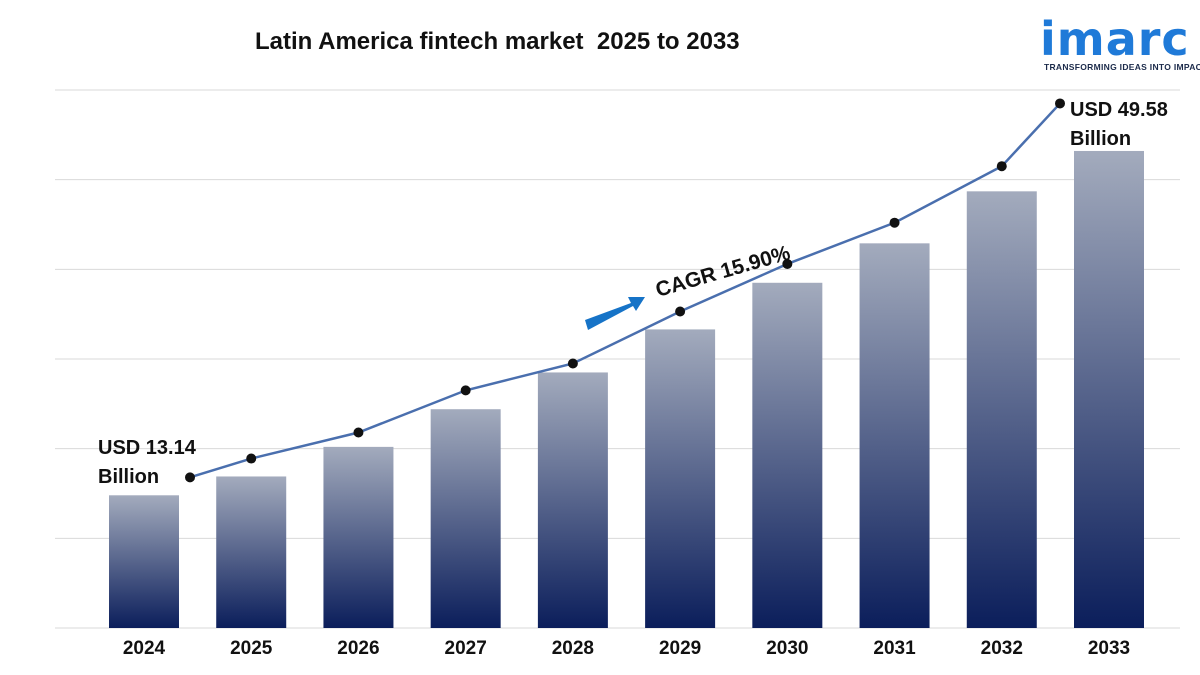  Describe the element at coordinates (144, 648) in the screenshot. I see `x-tick-2024: 2024` at that location.